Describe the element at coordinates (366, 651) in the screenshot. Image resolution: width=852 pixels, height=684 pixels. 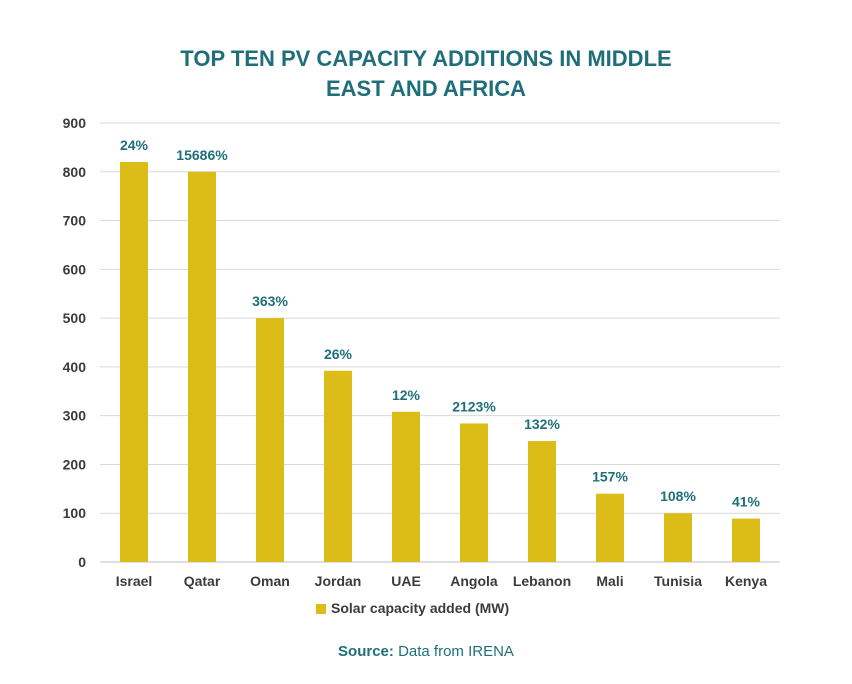
I see `source-label: Source:` at that location.